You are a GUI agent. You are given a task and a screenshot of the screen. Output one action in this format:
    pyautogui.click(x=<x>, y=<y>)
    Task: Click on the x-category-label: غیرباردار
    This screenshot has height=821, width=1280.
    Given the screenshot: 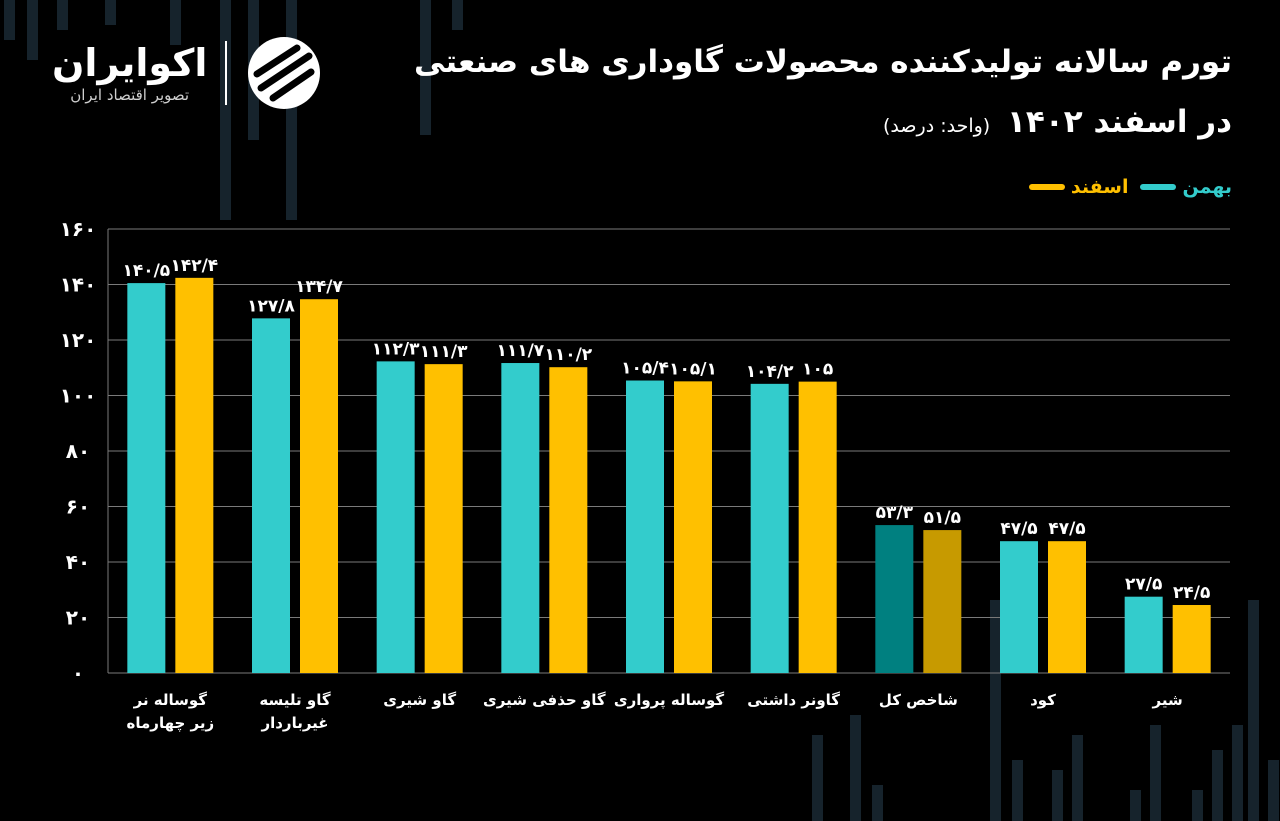 What is the action you would take?
    pyautogui.click(x=294, y=723)
    